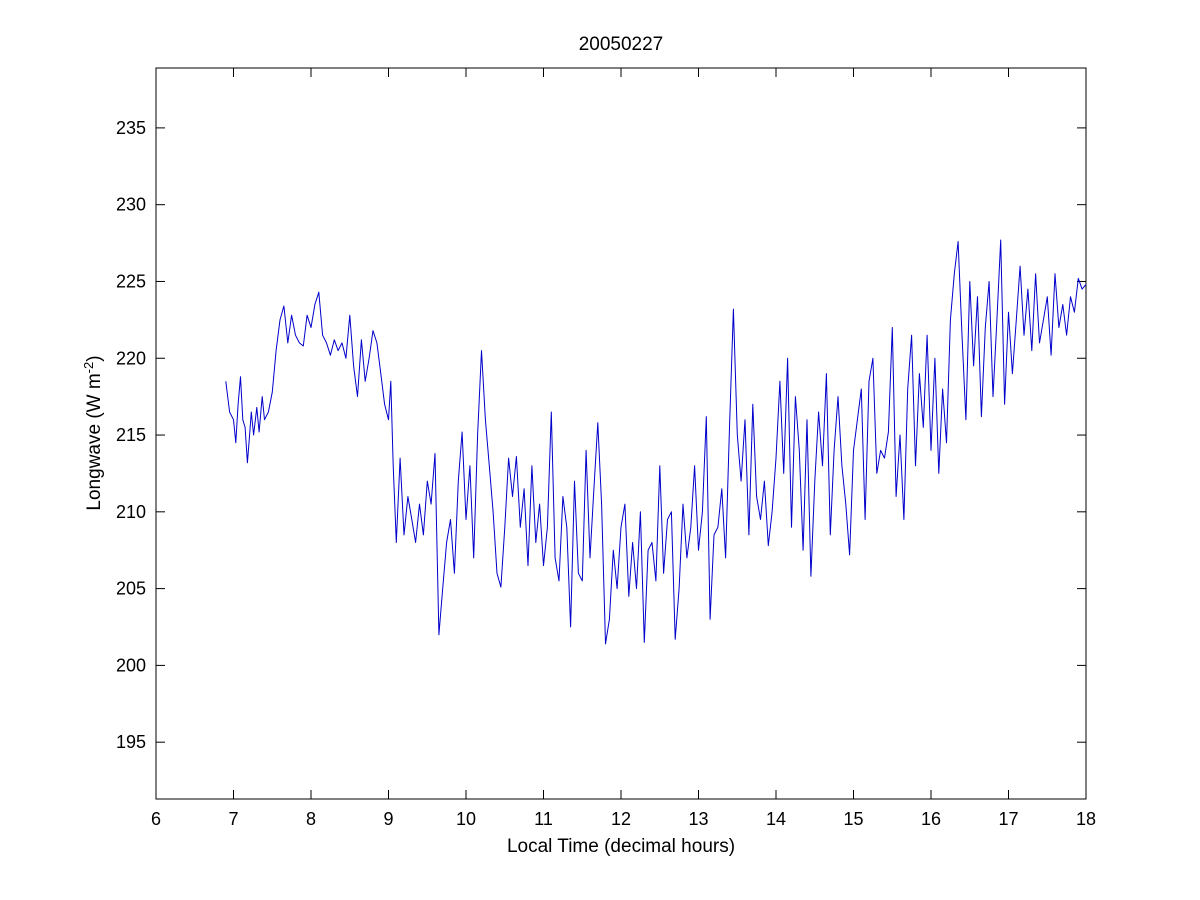 This screenshot has width=1200, height=900. Describe the element at coordinates (776, 819) in the screenshot. I see `x-tick-label: 14` at that location.